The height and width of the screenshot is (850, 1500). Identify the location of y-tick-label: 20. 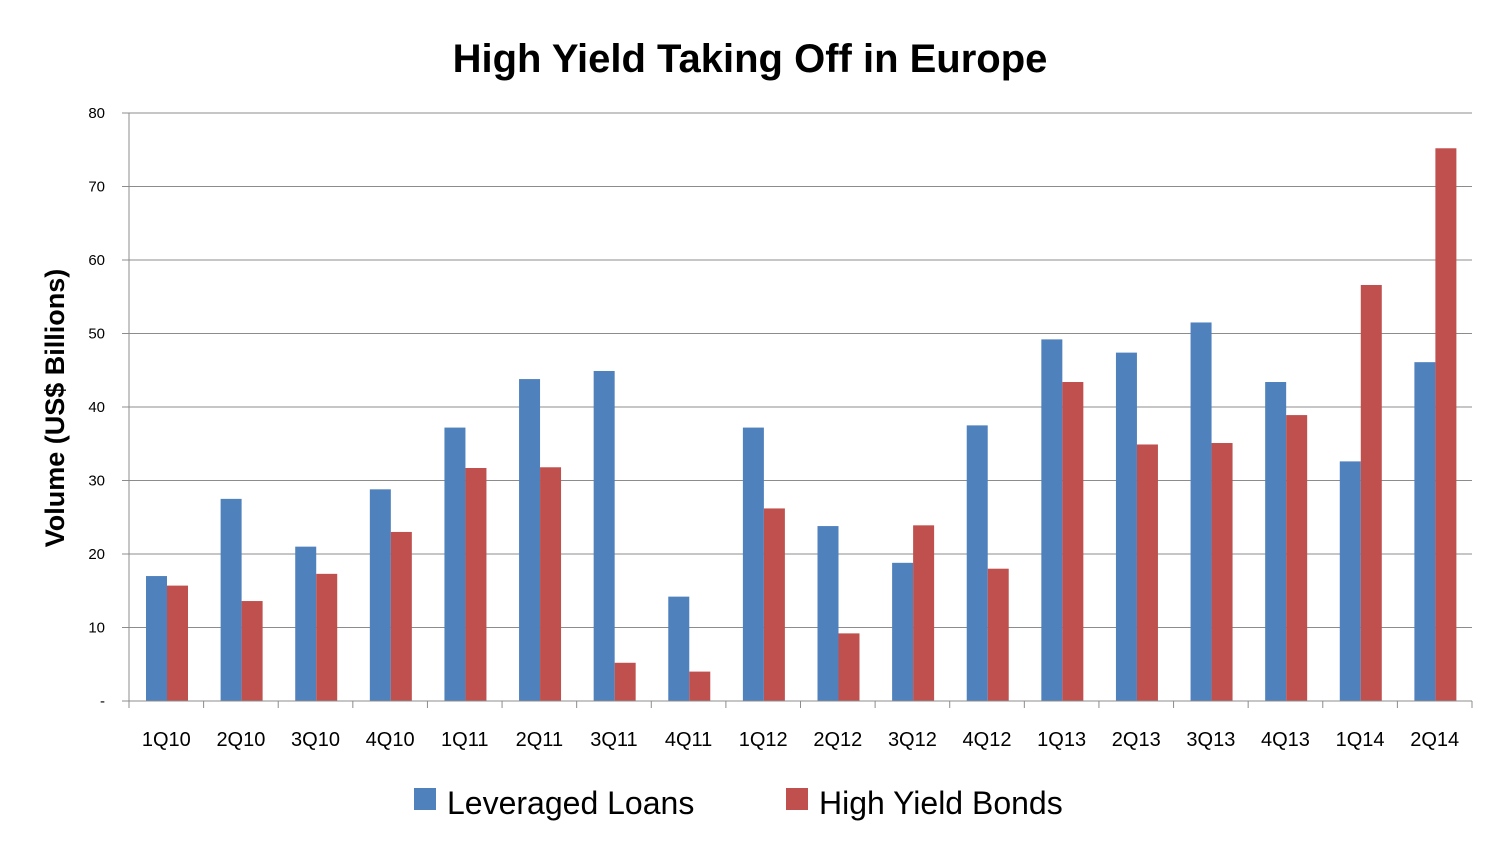
(96, 554).